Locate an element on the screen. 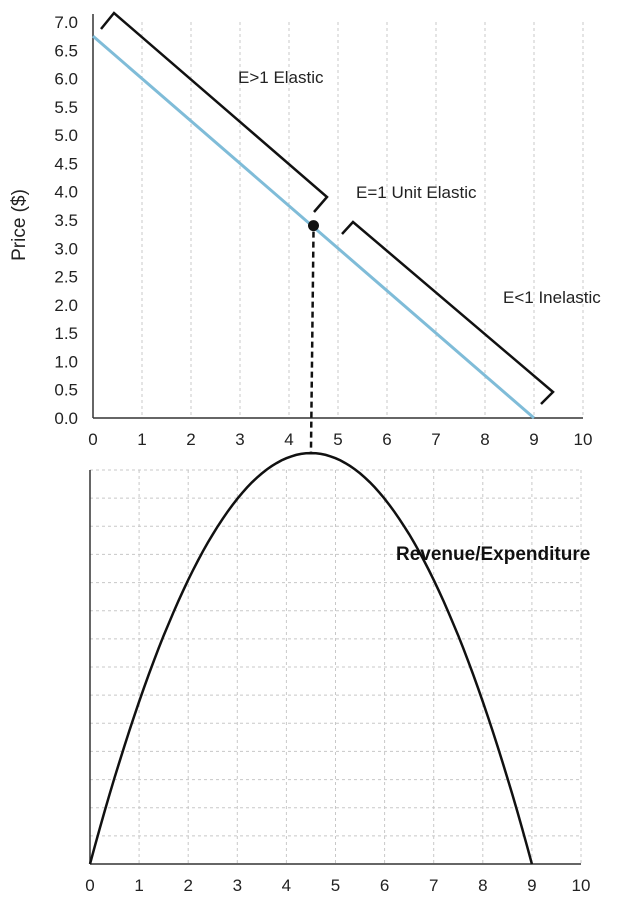  demand-y-tick-label: 1.0 is located at coordinates (66, 361).